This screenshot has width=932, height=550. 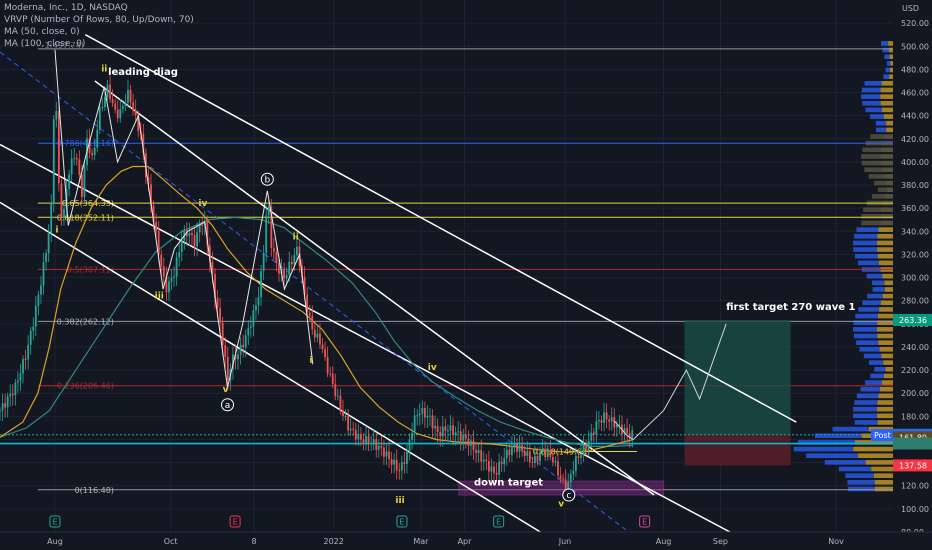 I want to click on chart-title: Moderna, Inc., 1D, NASDAQ, so click(x=66, y=8).